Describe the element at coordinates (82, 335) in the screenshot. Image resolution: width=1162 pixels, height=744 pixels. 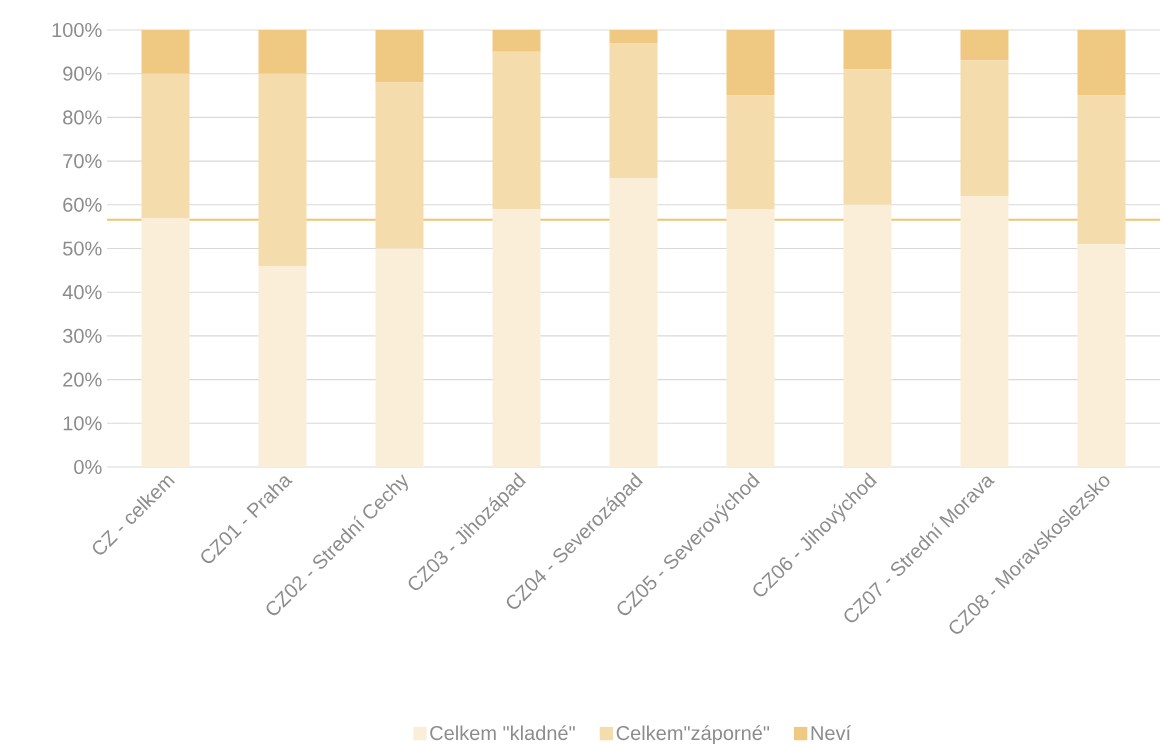
I see `y-tick-label: 30%` at that location.